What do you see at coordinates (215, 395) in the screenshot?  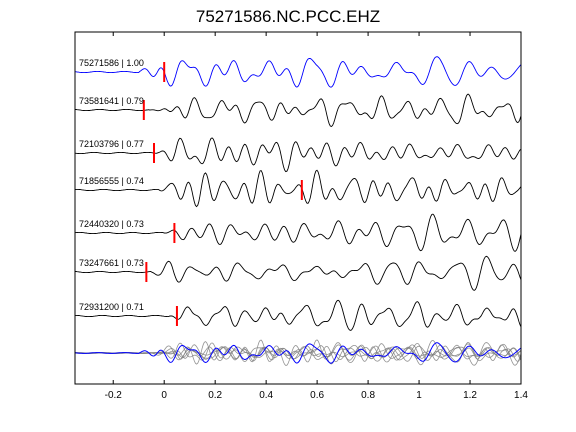 I see `x-tick-label: 0.2` at bounding box center [215, 395].